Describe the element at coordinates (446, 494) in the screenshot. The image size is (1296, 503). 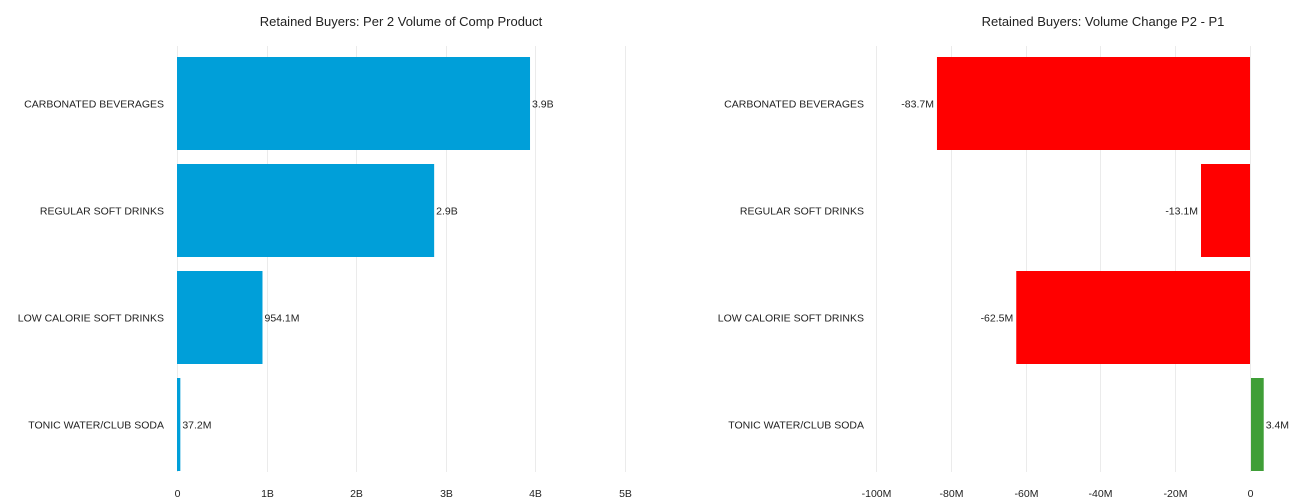
I see `x-tick-label: 3B` at that location.